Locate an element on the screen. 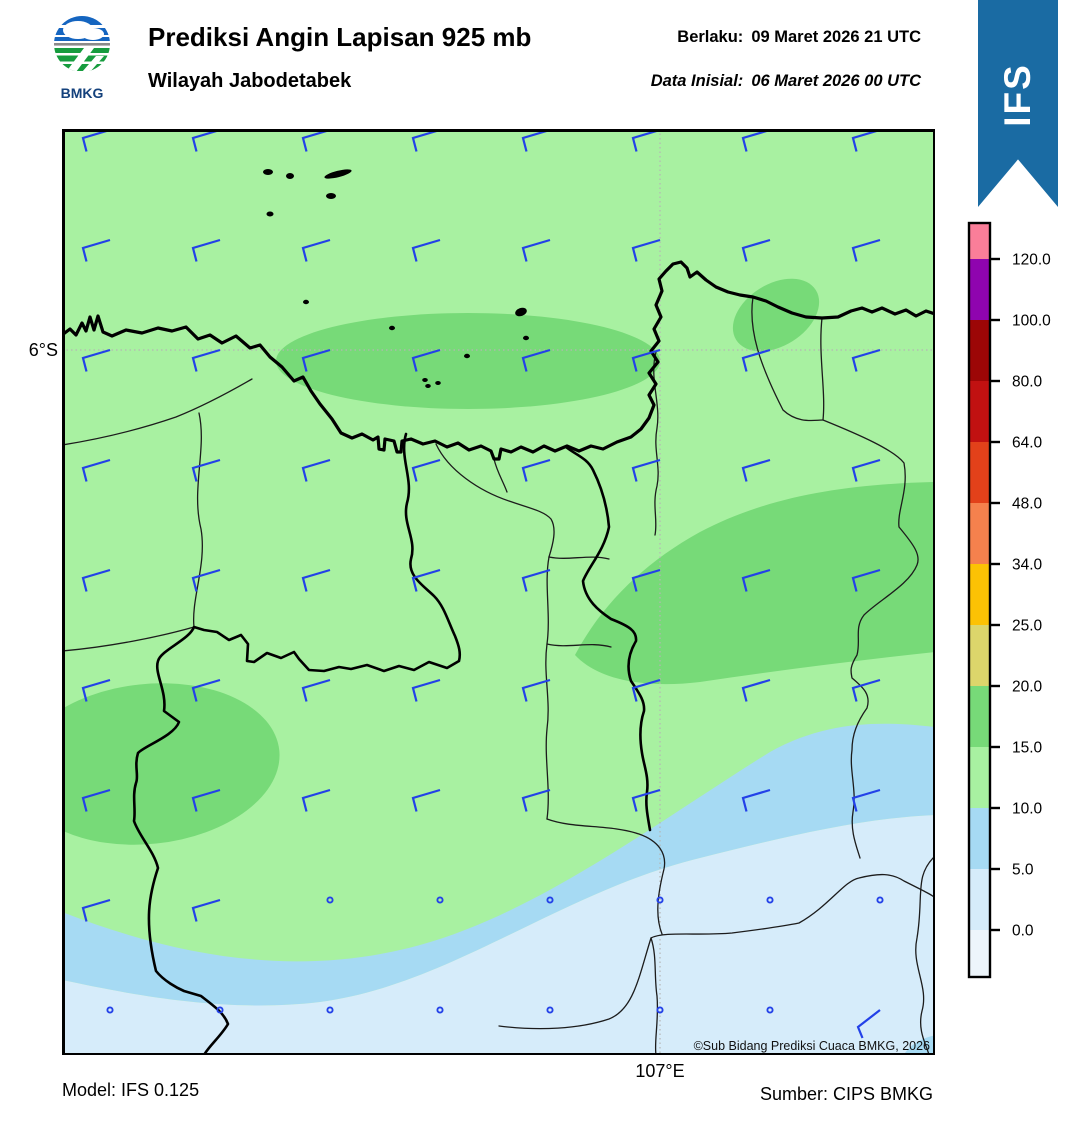  coastline is located at coordinates (498, 360).